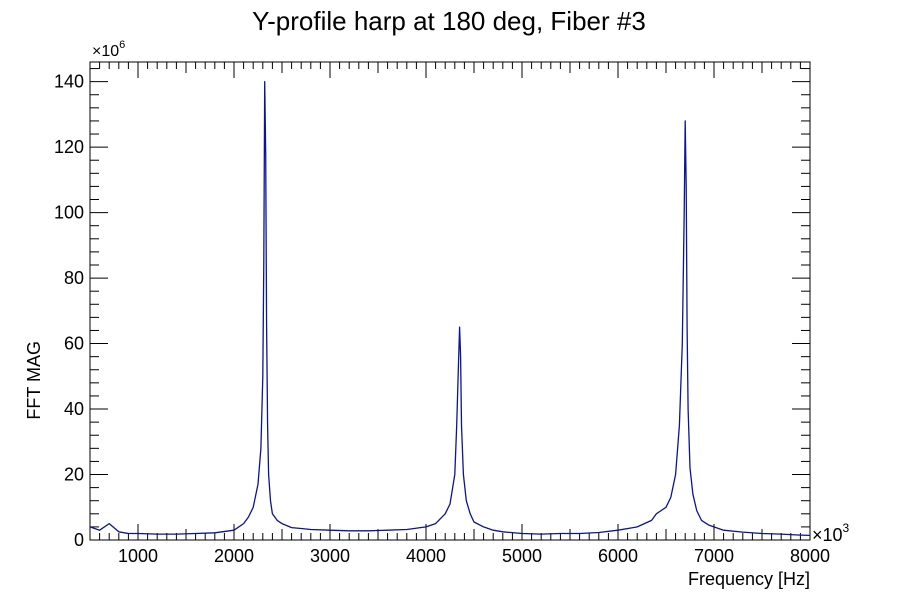  What do you see at coordinates (74, 409) in the screenshot?
I see `y-tick-label: 40` at bounding box center [74, 409].